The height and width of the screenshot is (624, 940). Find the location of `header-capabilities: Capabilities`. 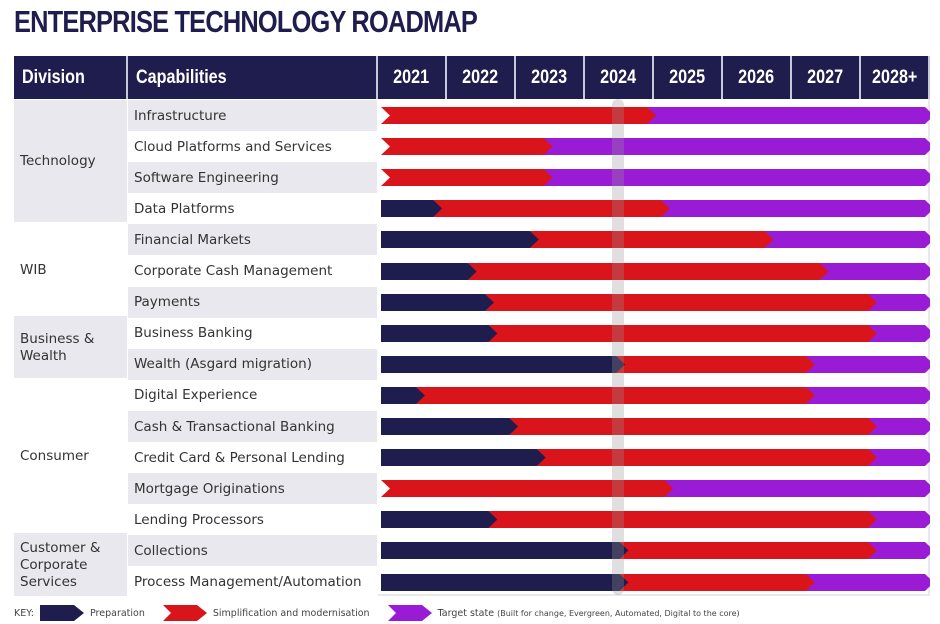

header-capabilities: Capabilities is located at coordinates (253, 77).